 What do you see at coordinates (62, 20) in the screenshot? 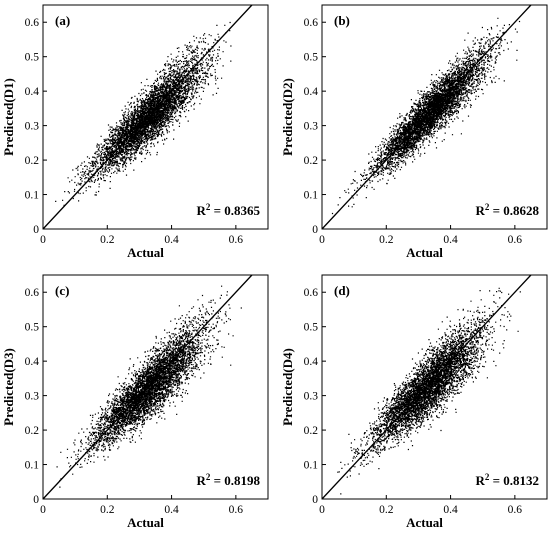
I see `panel-label: (a)` at bounding box center [62, 20].